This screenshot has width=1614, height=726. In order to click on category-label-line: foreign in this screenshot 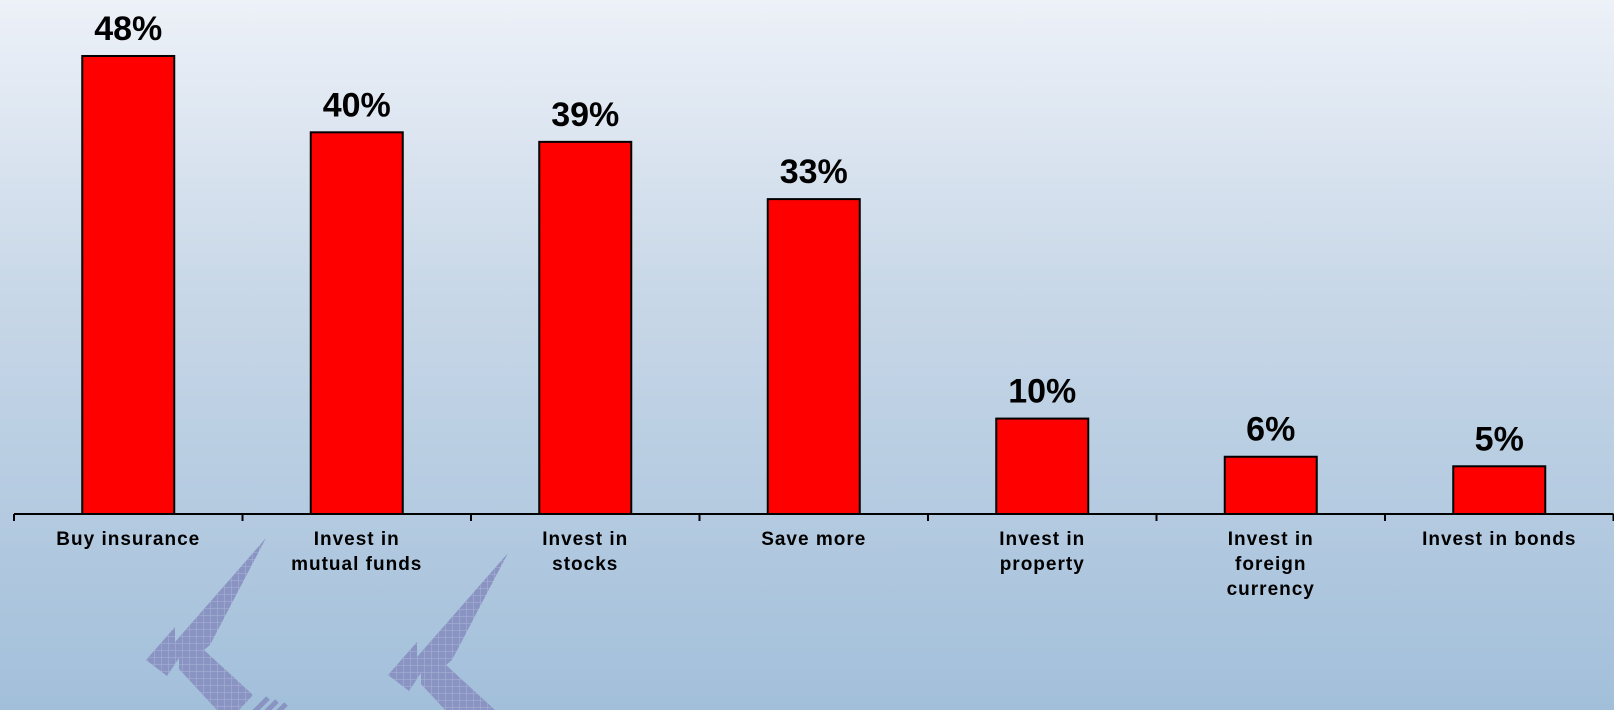, I will do `click(1270, 564)`.